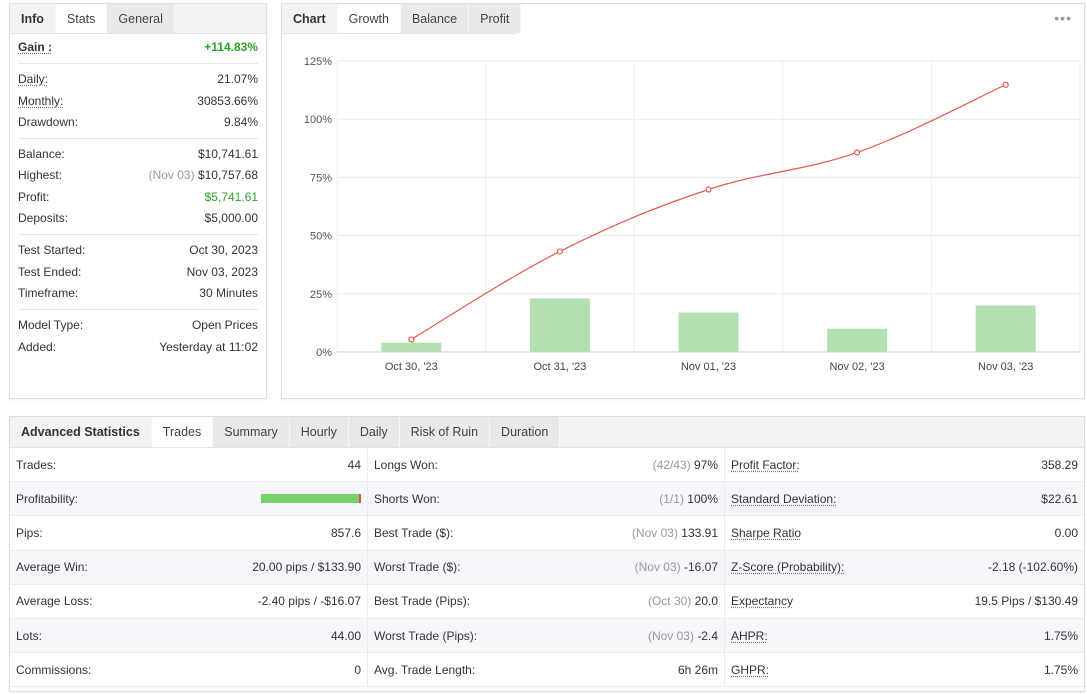 The image size is (1087, 694). Describe the element at coordinates (54, 601) in the screenshot. I see `average-loss-label: Average Loss:` at that location.